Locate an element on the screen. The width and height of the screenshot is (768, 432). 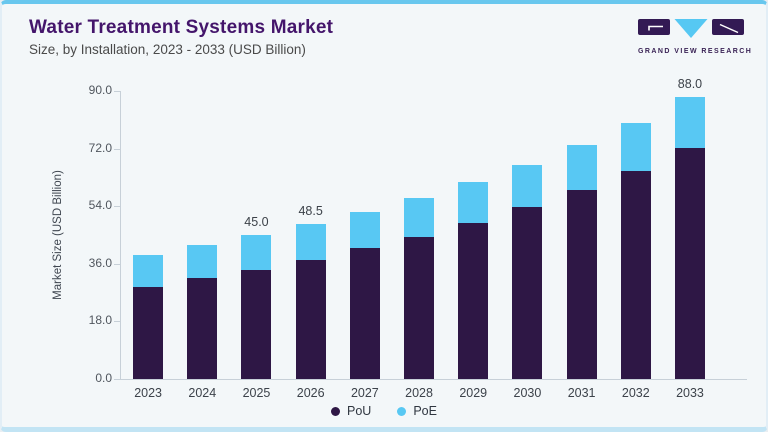
y-axis-line is located at coordinates (120, 235).